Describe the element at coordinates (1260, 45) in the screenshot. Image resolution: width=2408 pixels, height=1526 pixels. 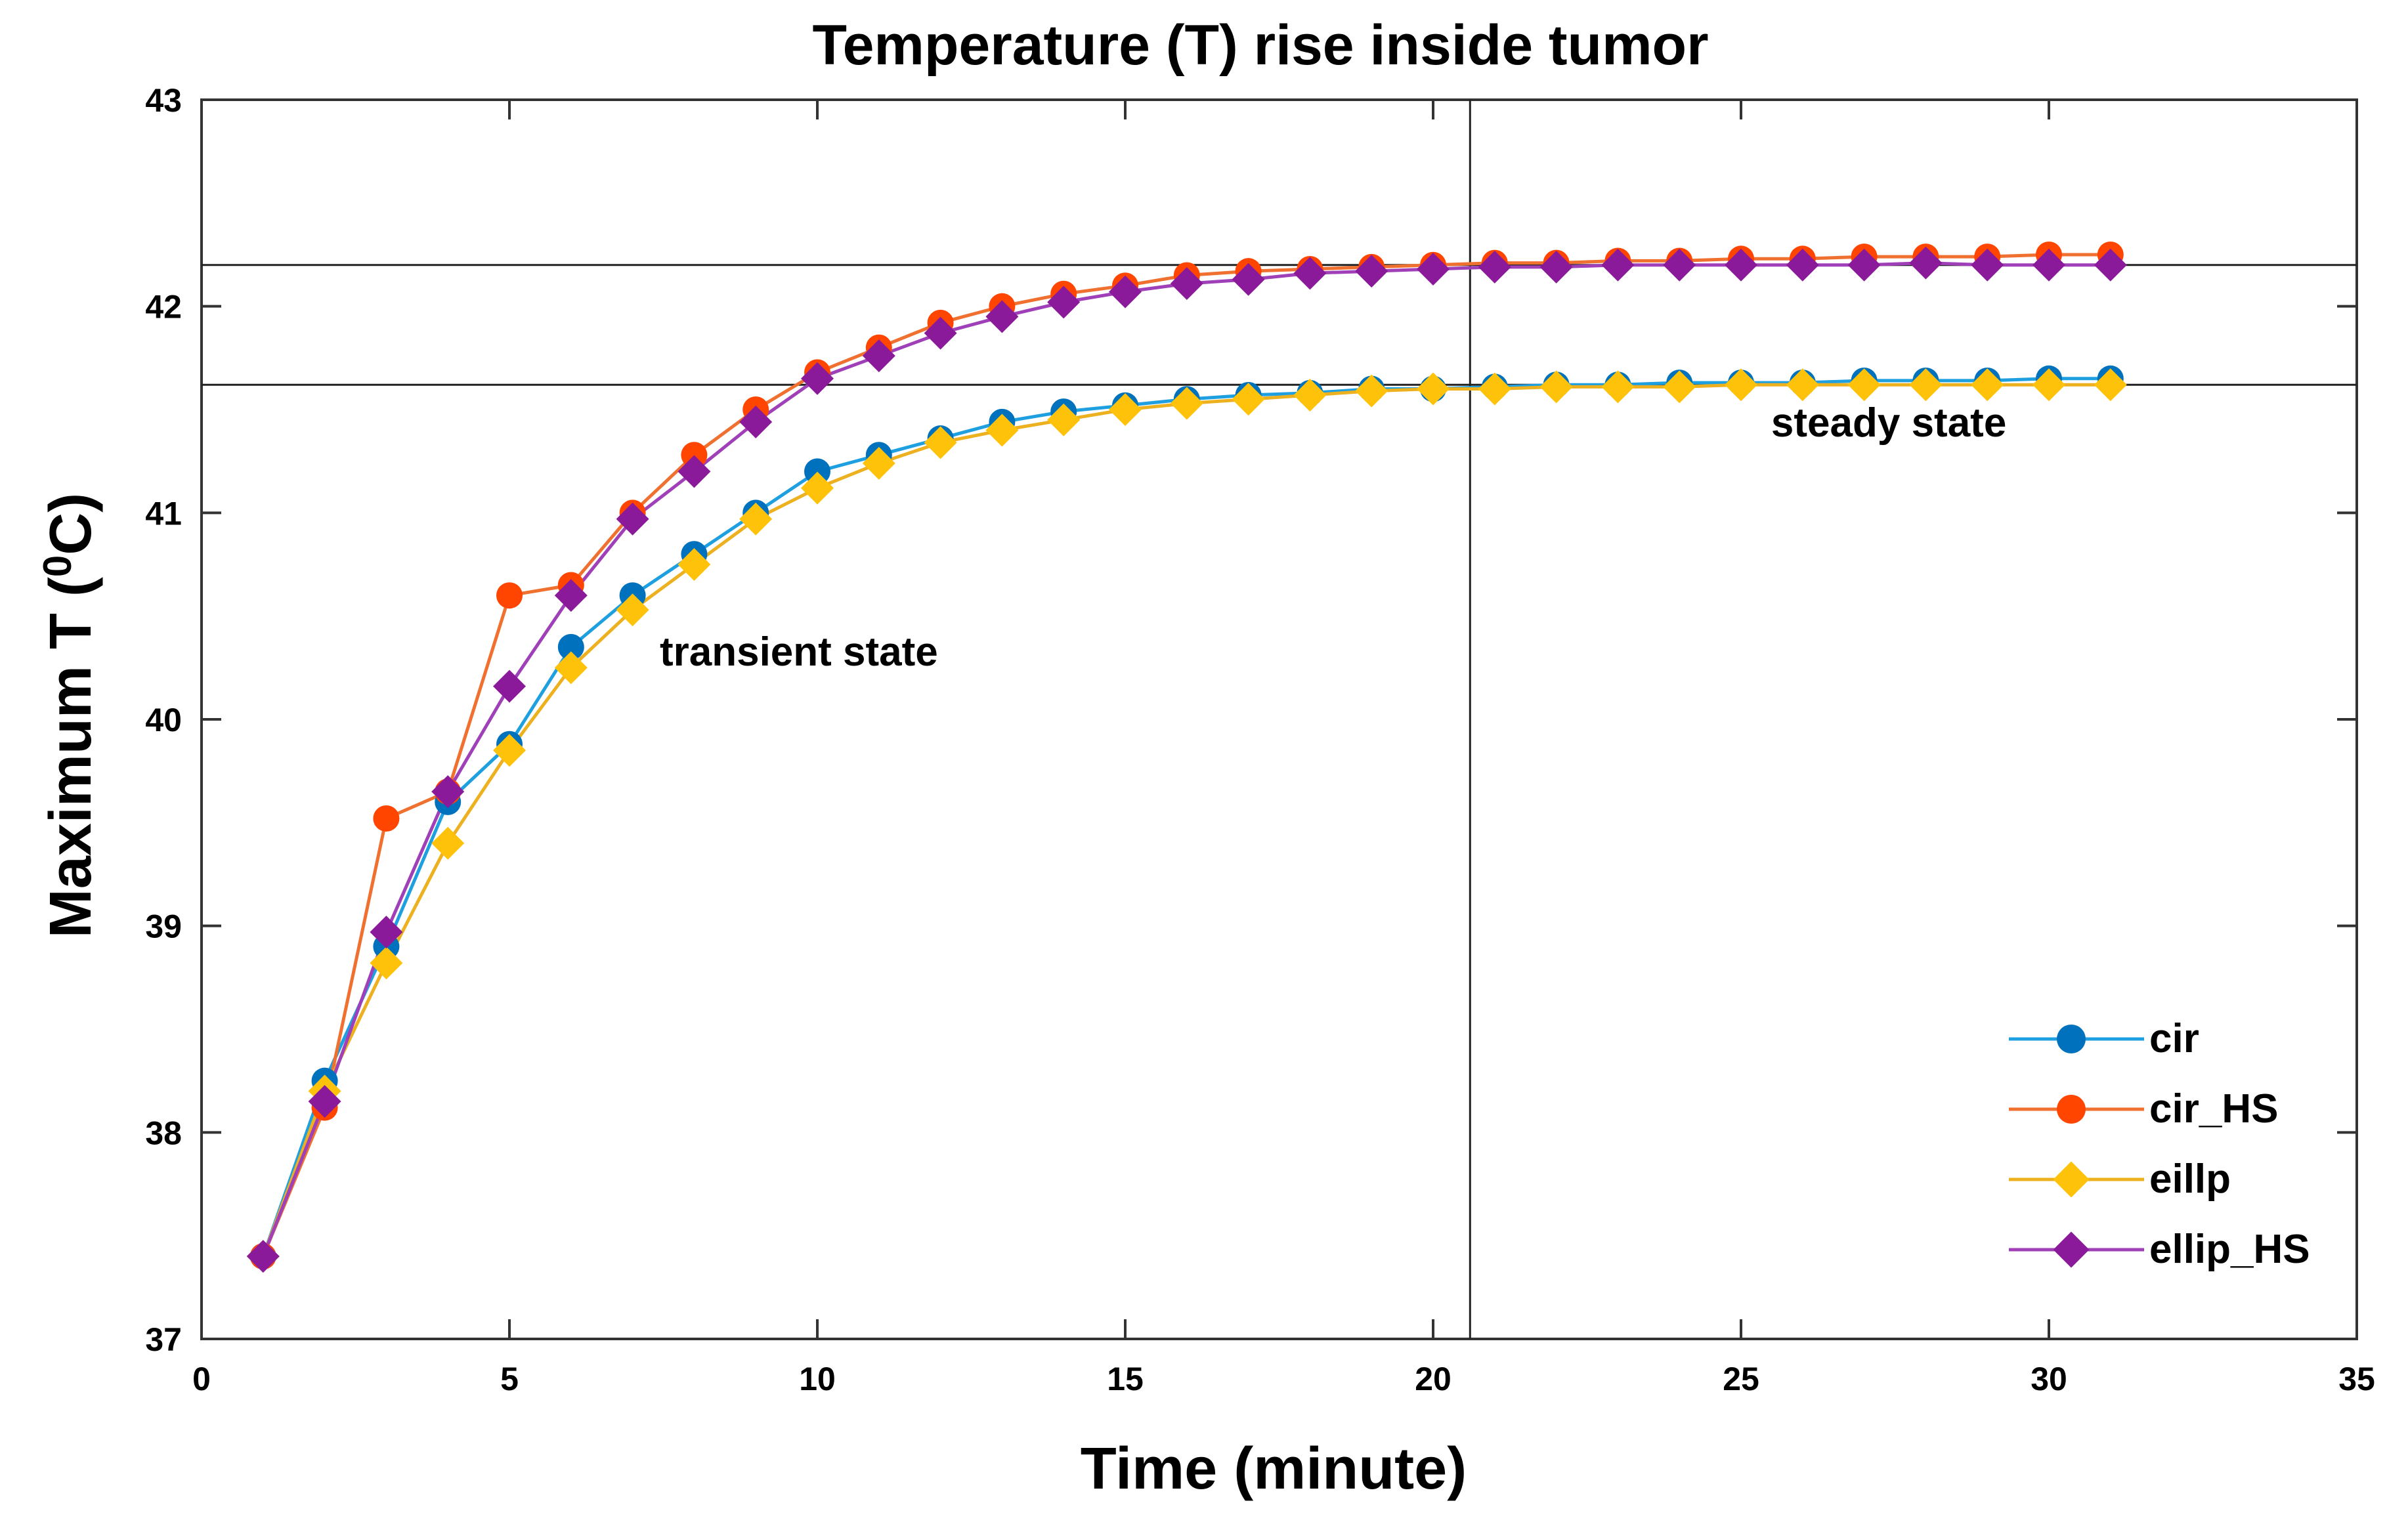
I see `chart-title: Temperature (T) rise inside tumor` at that location.